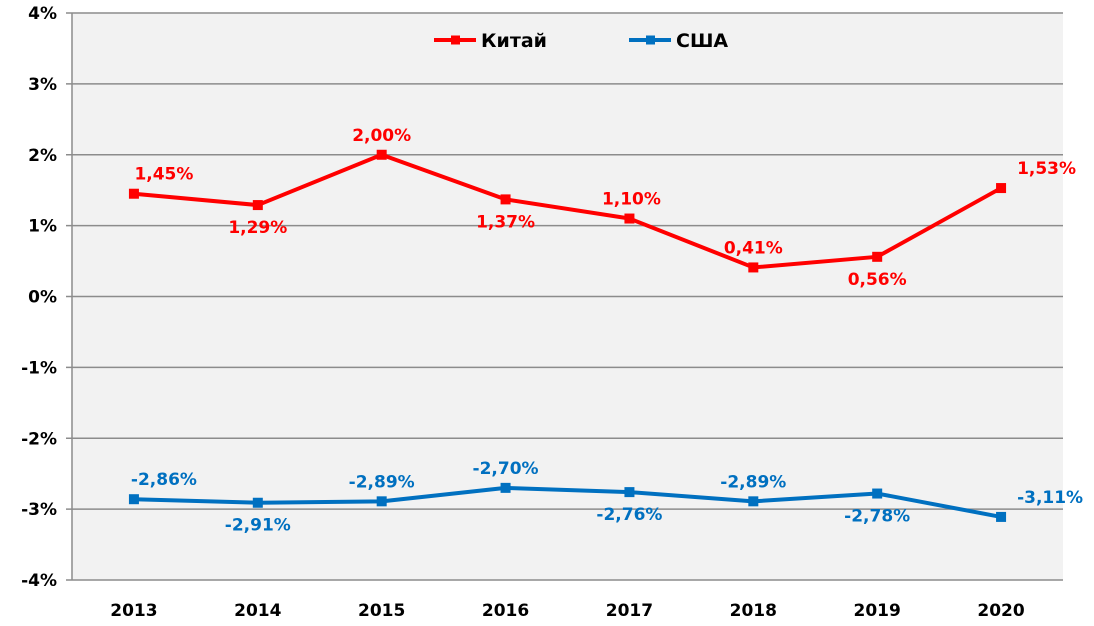 This screenshot has width=1094, height=626. What do you see at coordinates (42, 85) in the screenshot?
I see `y-tick-label: 3%` at bounding box center [42, 85].